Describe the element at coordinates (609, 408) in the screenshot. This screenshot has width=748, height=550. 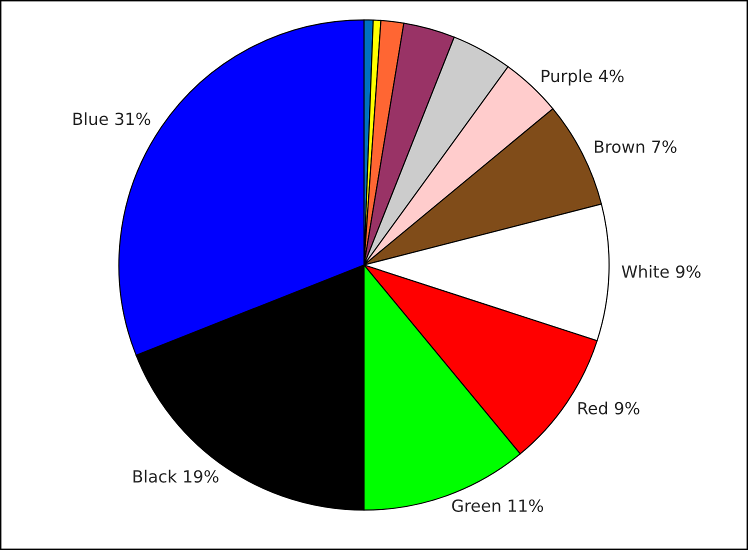
I see `slice-label: Red 9%` at that location.